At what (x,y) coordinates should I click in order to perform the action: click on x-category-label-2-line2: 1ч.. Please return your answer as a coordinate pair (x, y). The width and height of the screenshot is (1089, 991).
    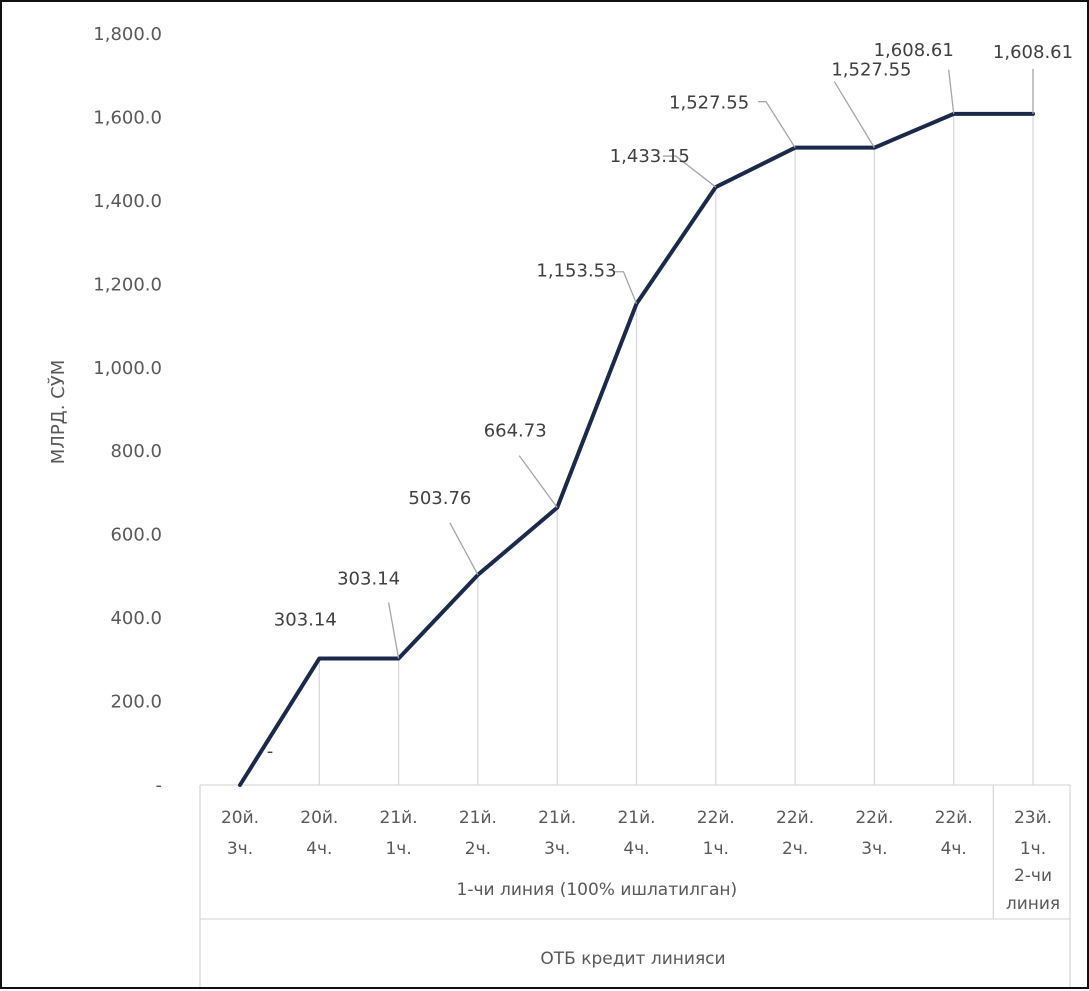
    Looking at the image, I should click on (398, 849).